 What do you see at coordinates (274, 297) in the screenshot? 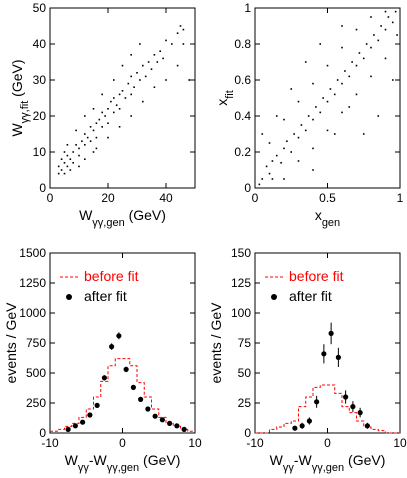
I see `legend-after-swatch` at bounding box center [274, 297].